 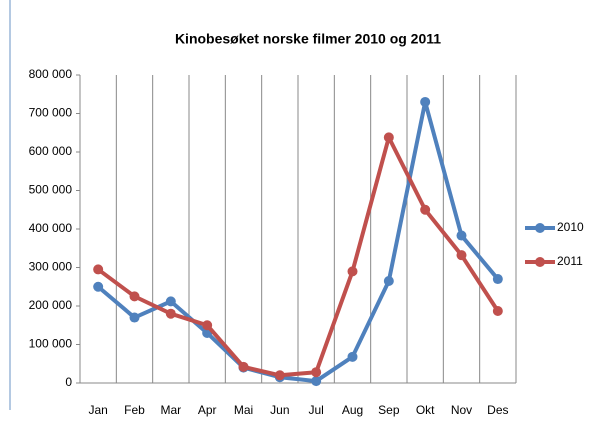 What do you see at coordinates (497, 410) in the screenshot?
I see `x-tick-label: Des` at bounding box center [497, 410].